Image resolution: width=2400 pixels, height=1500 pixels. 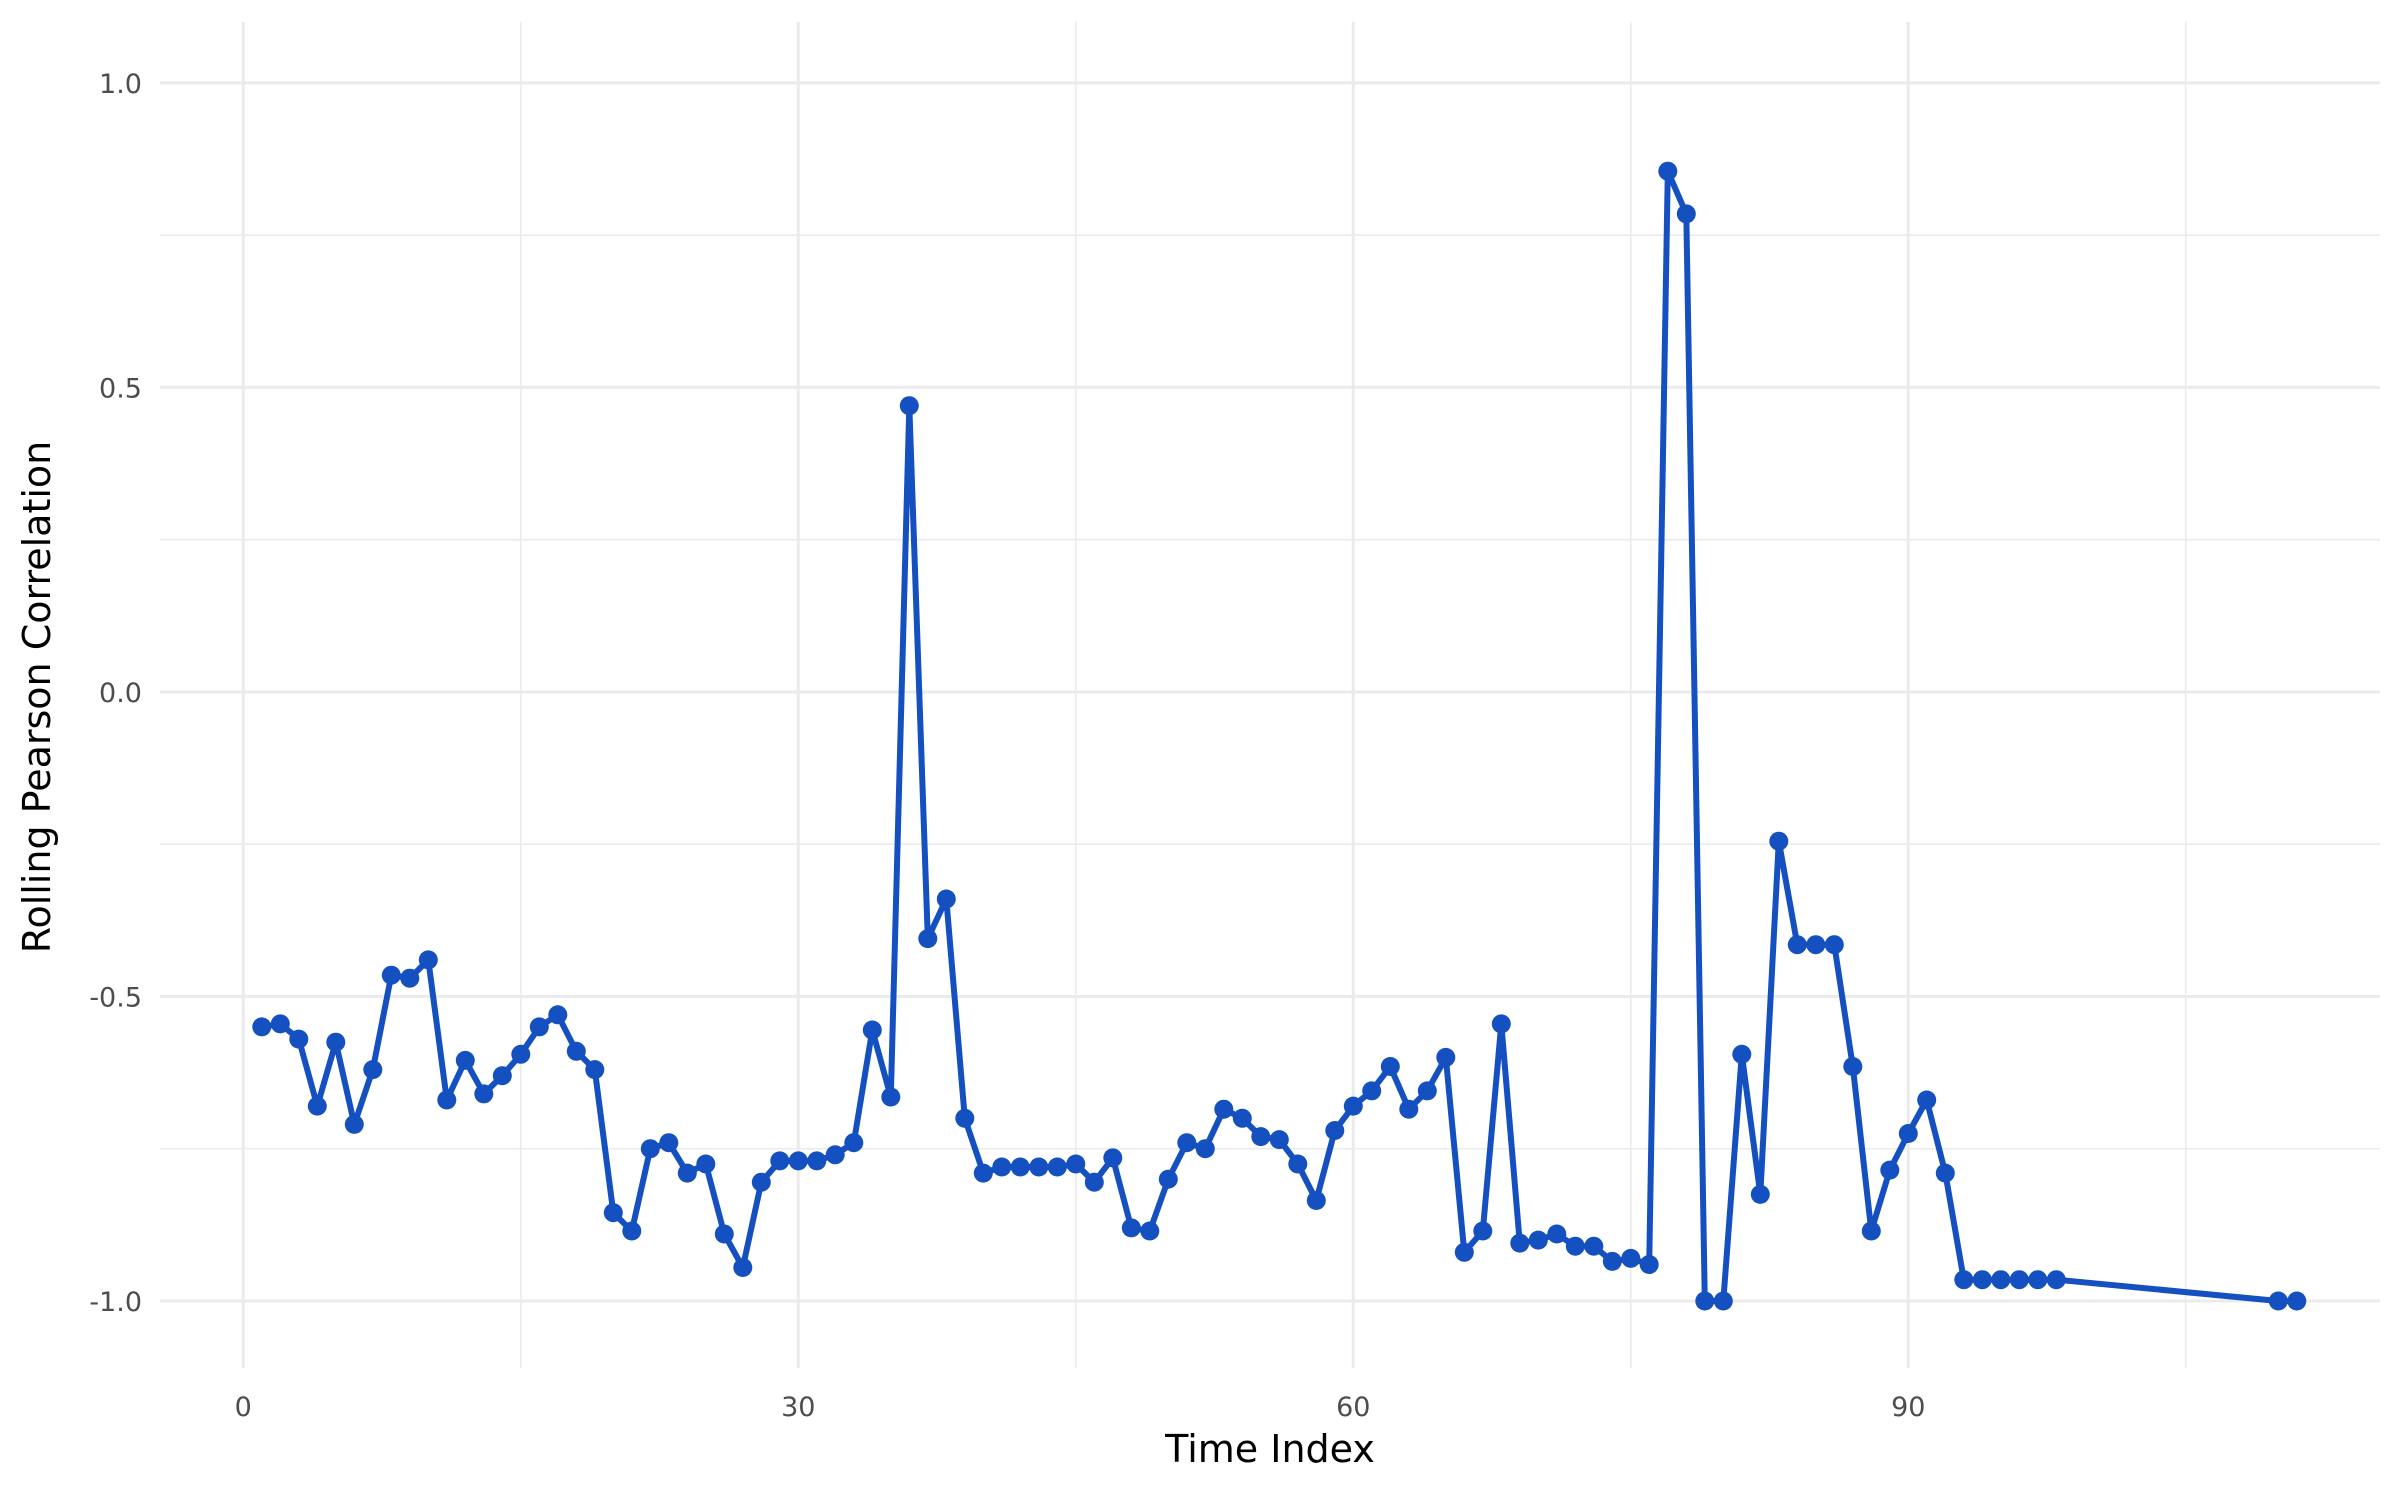 I want to click on x-axis-tick-labels: 0 30 60 90, so click(x=1080, y=1407).